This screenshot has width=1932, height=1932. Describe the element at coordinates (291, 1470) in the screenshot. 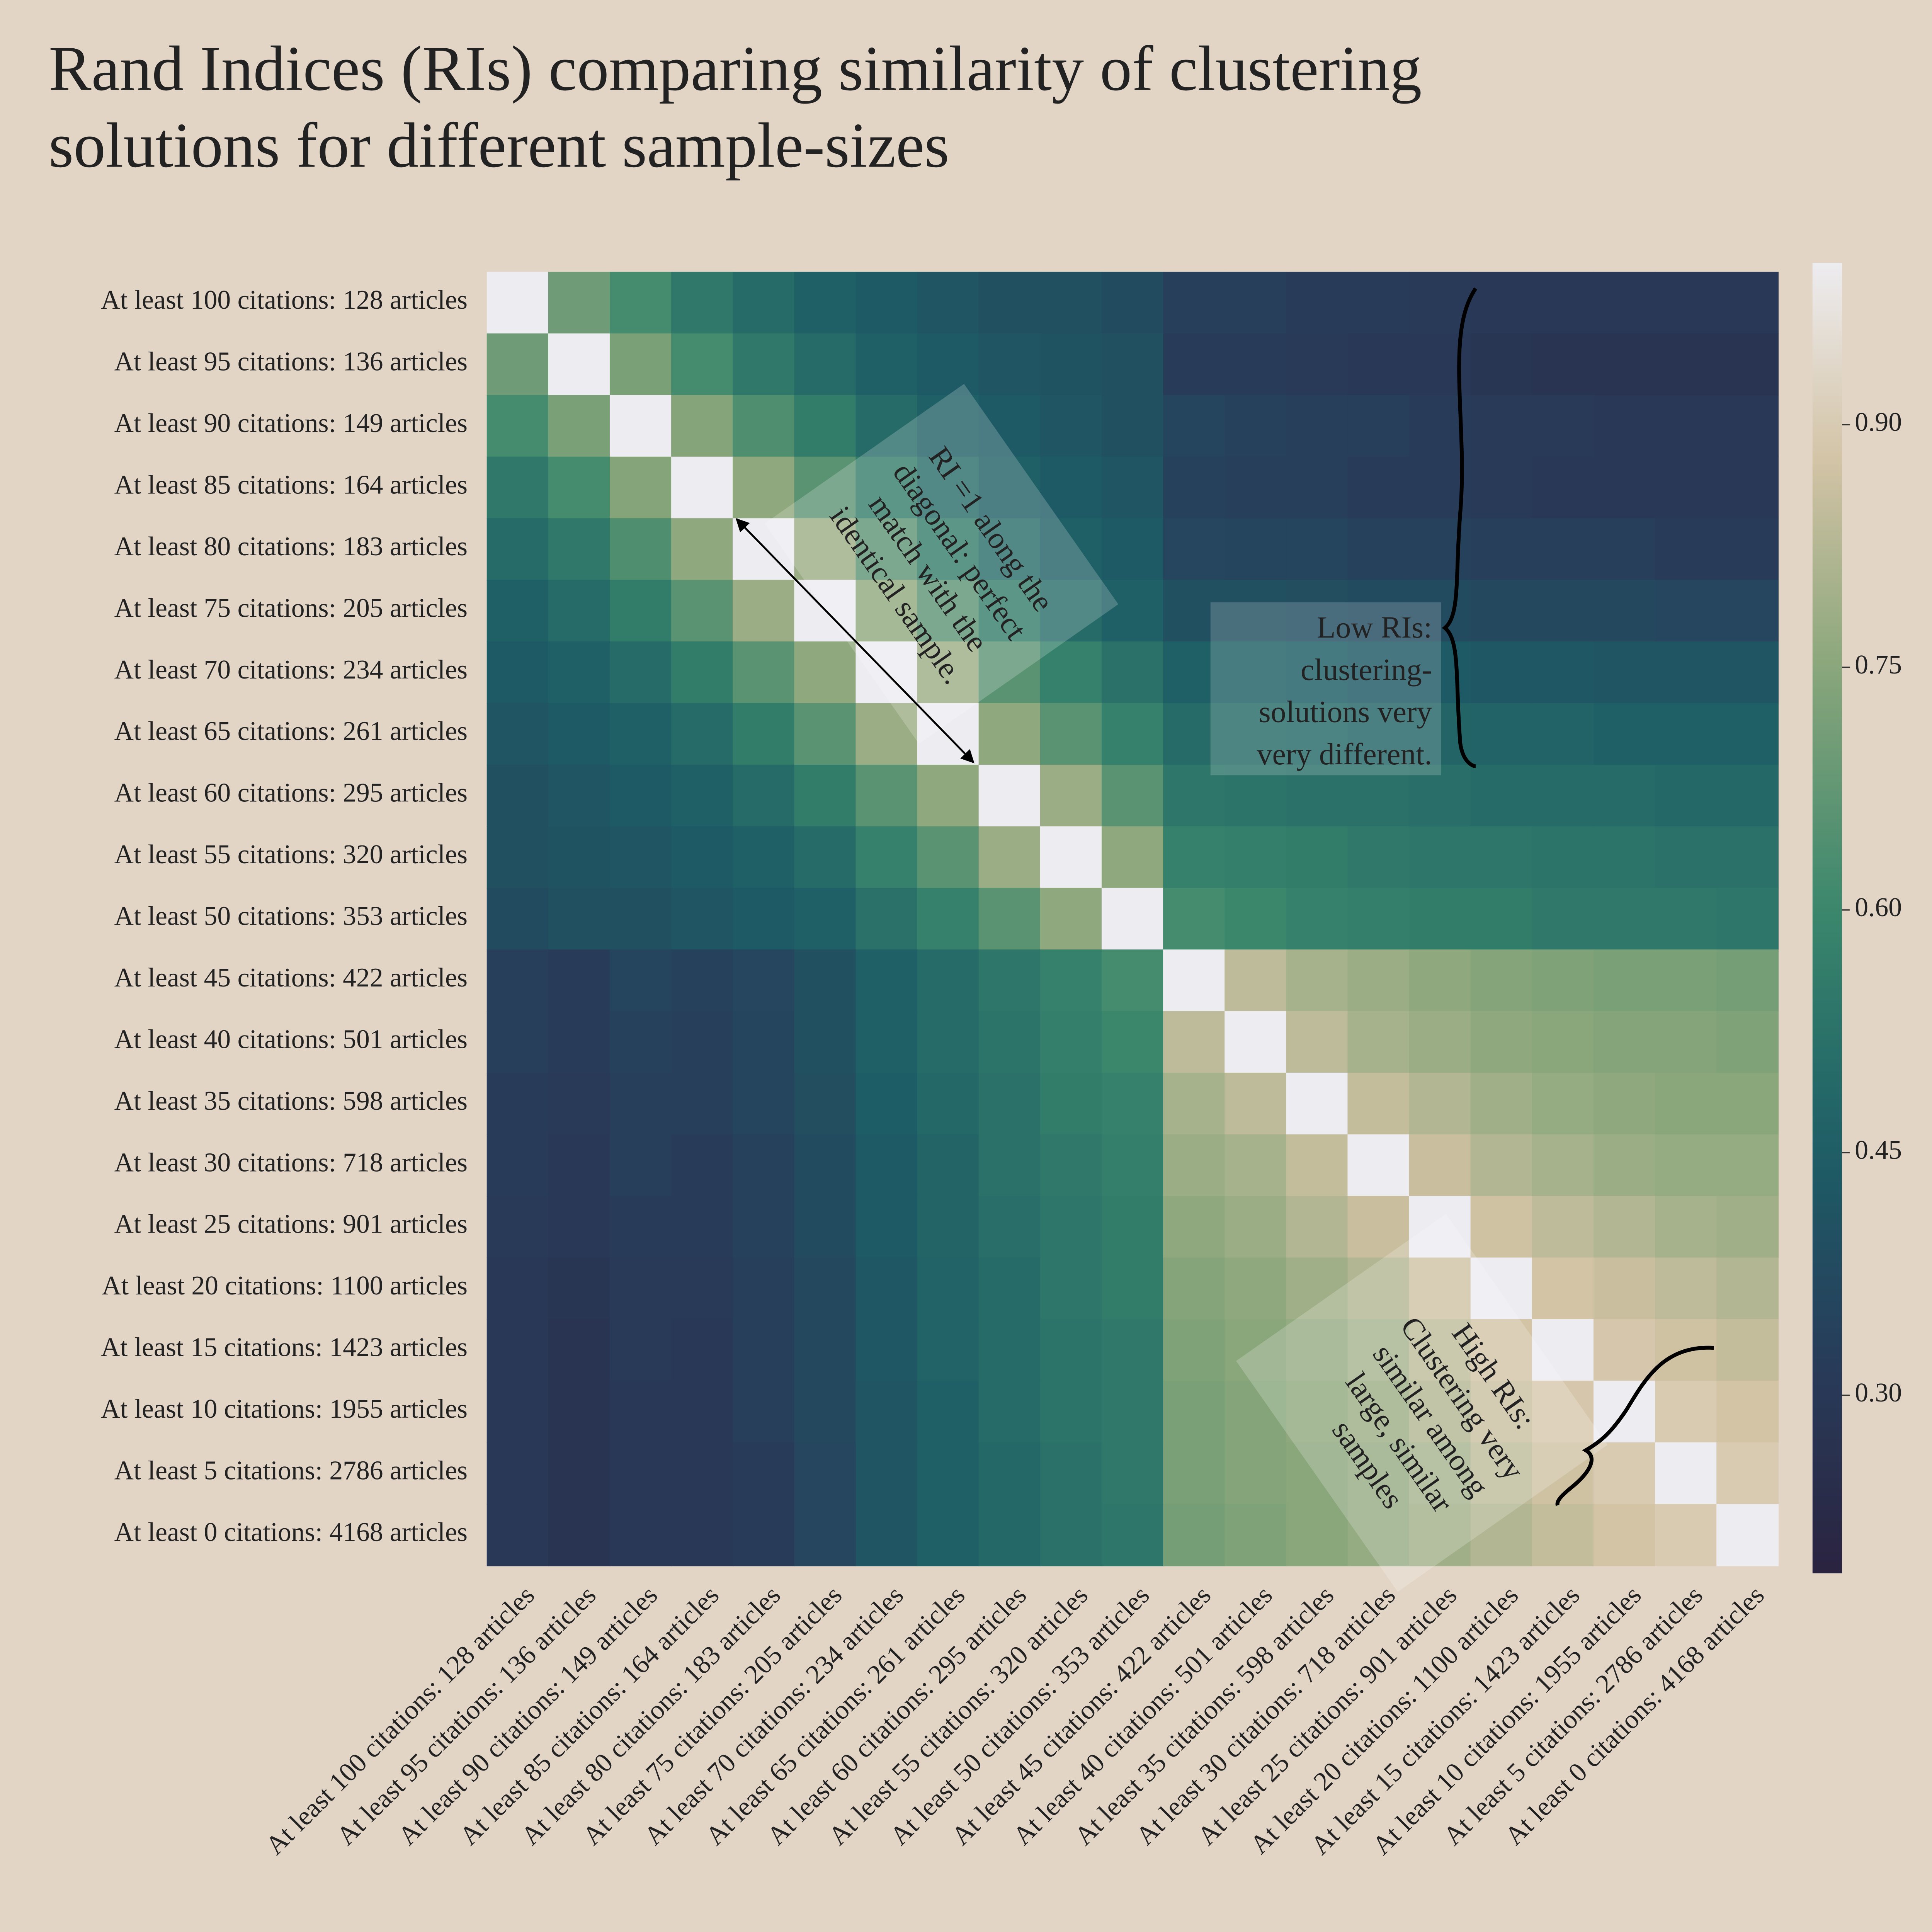

I see `y-tick-label: At least 5 citations: 2786 articles` at that location.